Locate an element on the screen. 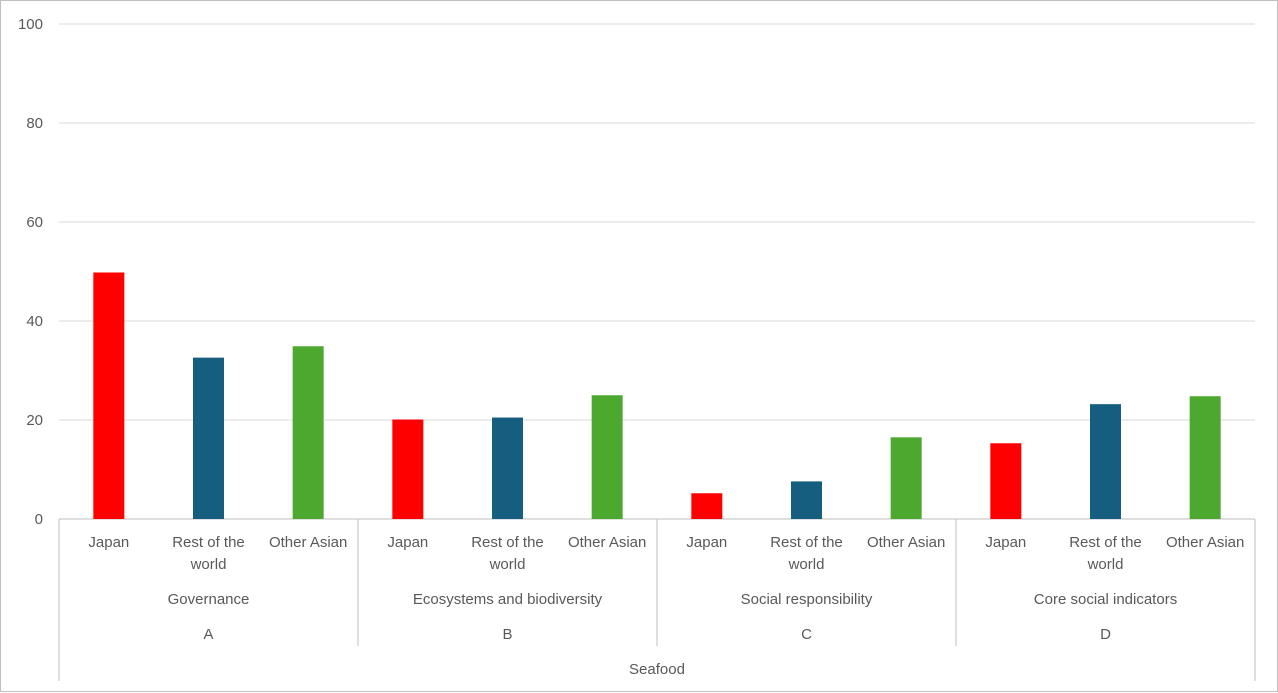 Image resolution: width=1278 pixels, height=693 pixels. group-name-label: Core social indicators is located at coordinates (1105, 599).